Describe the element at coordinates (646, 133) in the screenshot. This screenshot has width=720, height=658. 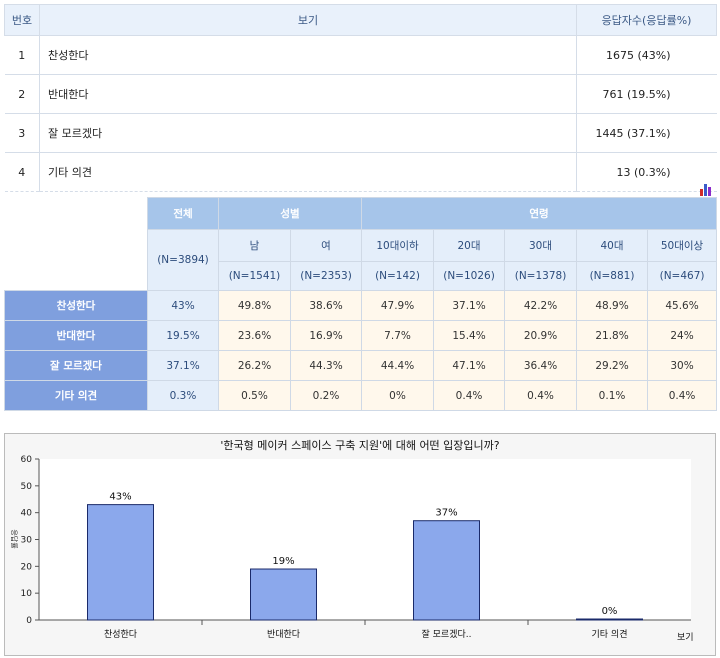
I see `row-count: 1445 (37.1%)` at that location.